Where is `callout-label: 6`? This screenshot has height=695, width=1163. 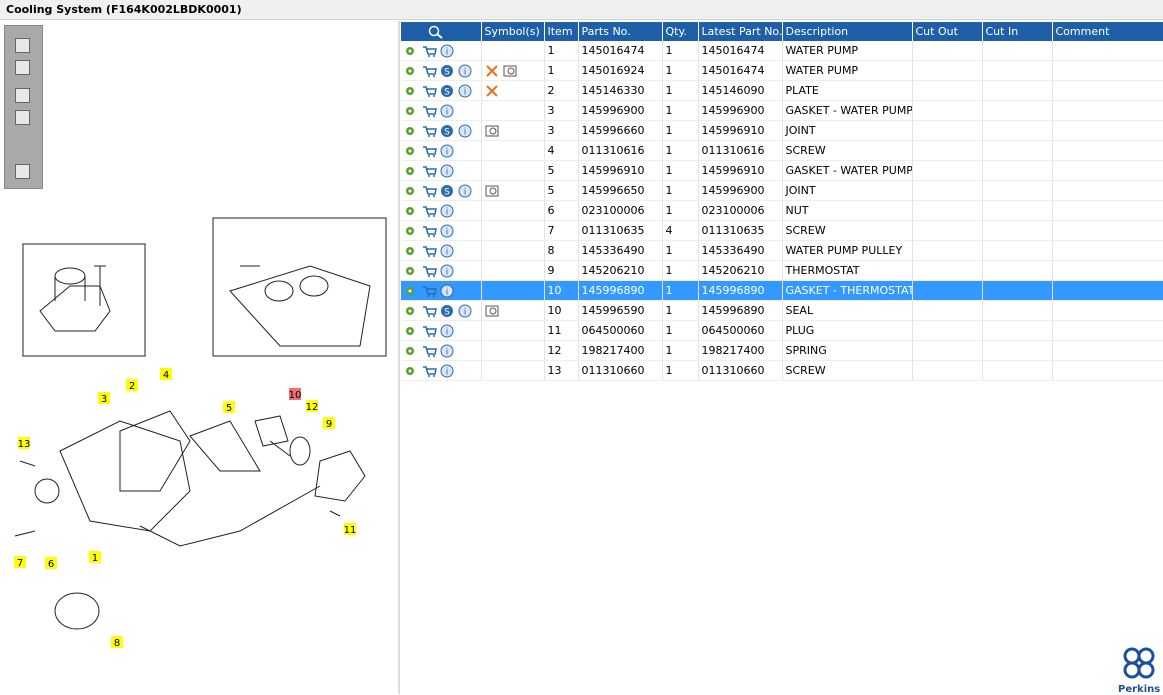 callout-label: 6 is located at coordinates (51, 564).